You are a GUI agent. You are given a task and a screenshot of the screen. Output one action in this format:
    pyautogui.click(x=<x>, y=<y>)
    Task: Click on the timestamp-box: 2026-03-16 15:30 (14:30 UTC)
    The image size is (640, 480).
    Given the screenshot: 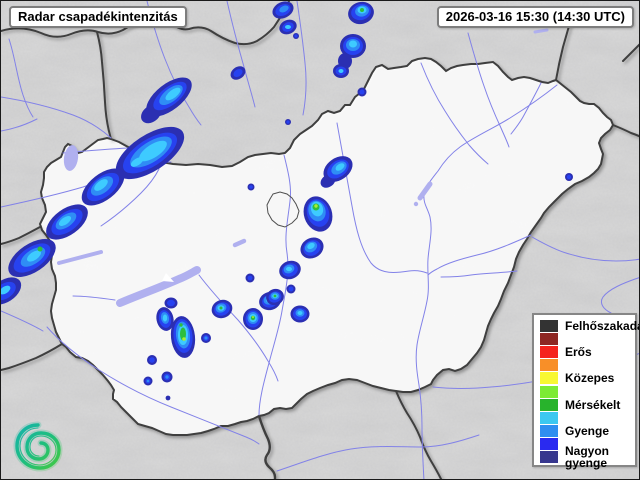 What is the action you would take?
    pyautogui.click(x=535, y=17)
    